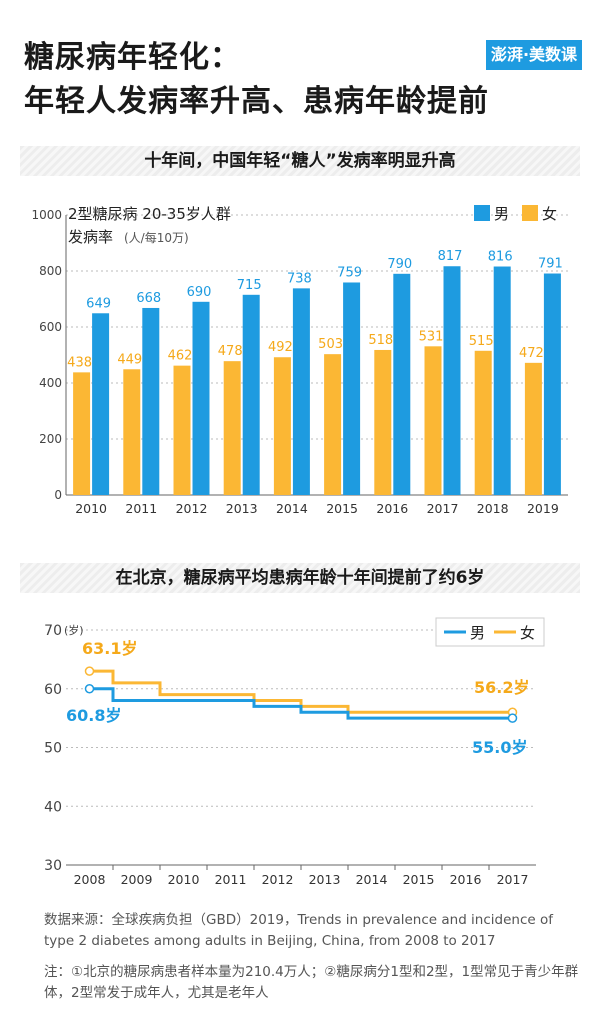  What do you see at coordinates (256, 101) in the screenshot?
I see `title-line-2: 年轻人发病率升高、患病年龄提前` at bounding box center [256, 101].